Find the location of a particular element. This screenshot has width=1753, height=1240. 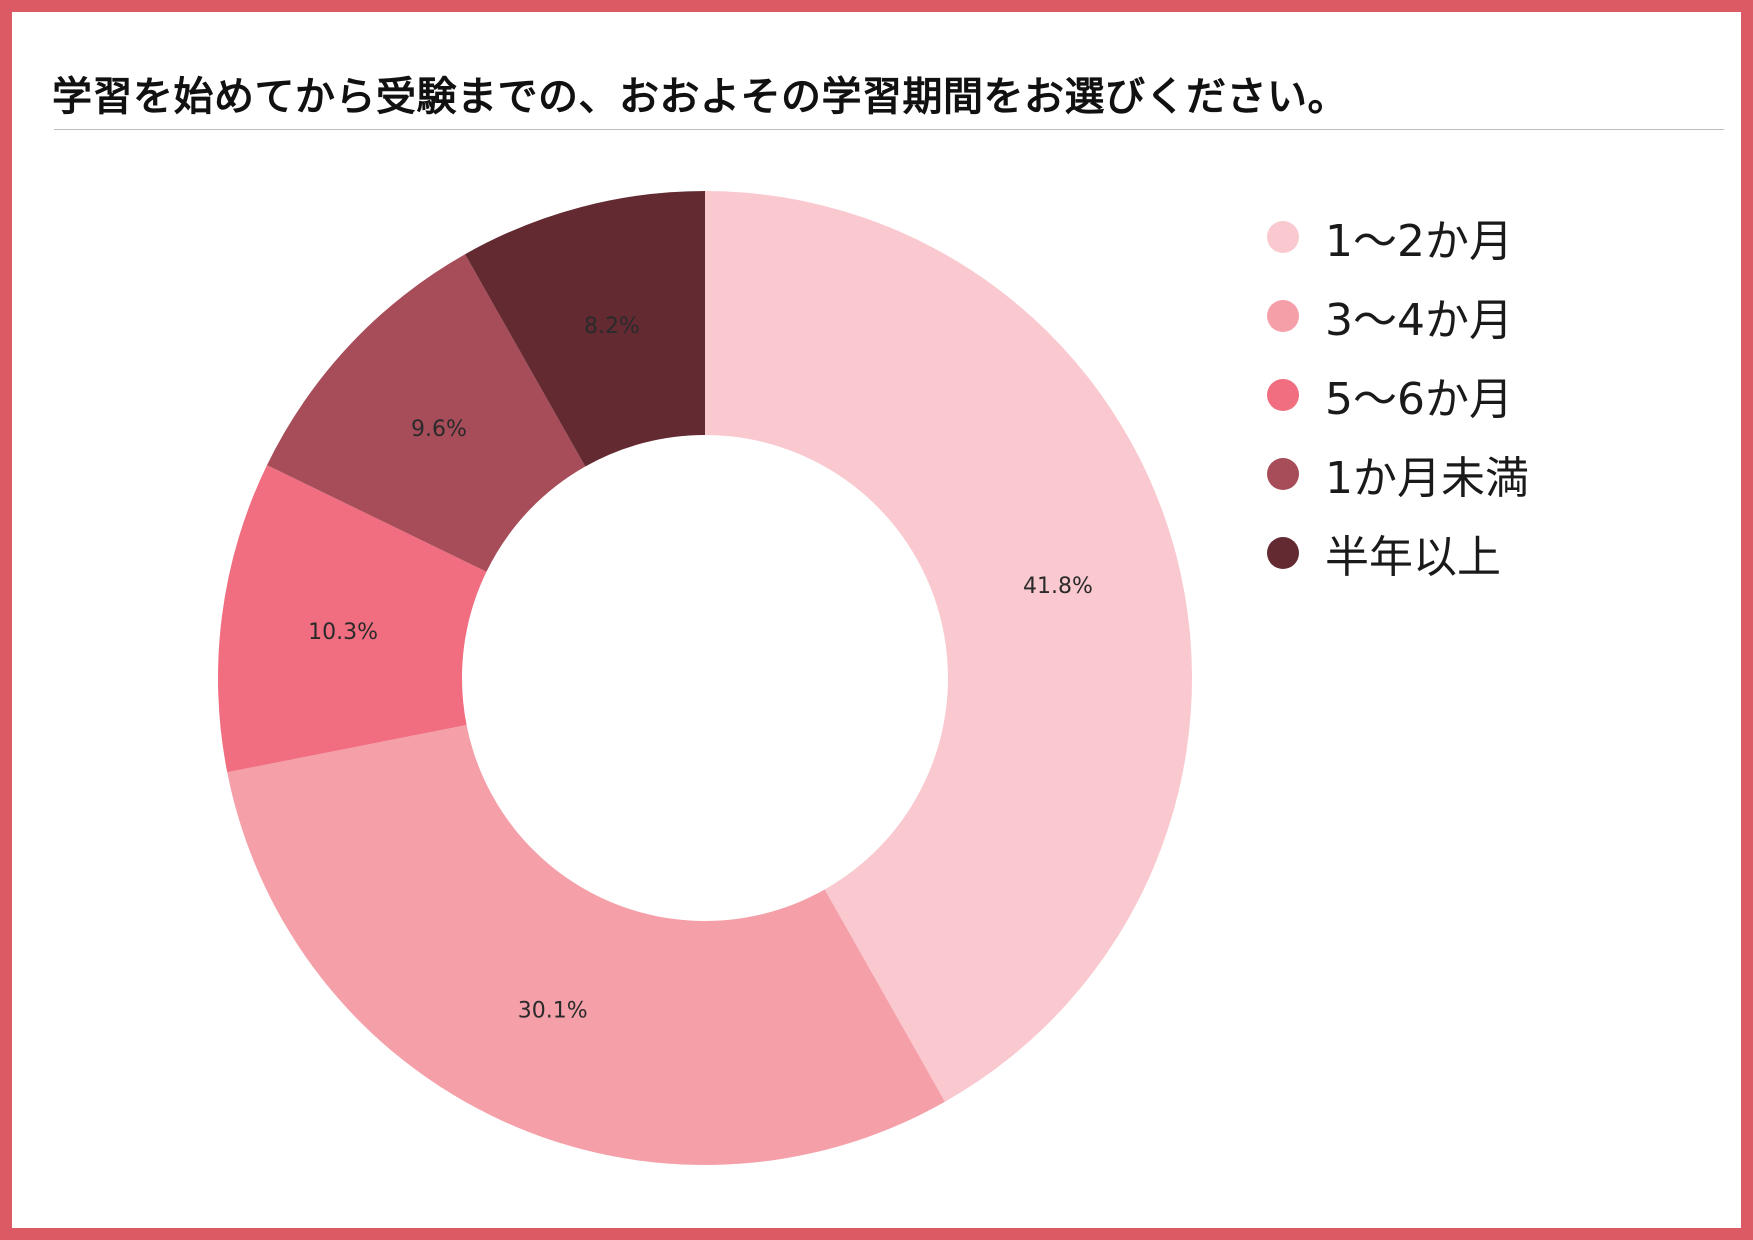

data-label-4: 9.6% is located at coordinates (439, 429).